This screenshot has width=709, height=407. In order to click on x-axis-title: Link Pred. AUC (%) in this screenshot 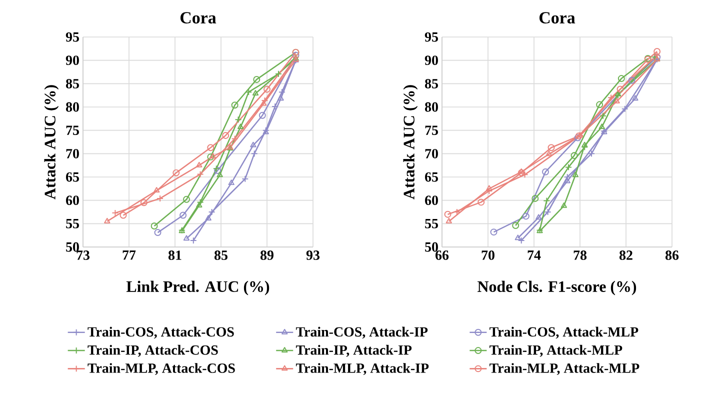, I will do `click(198, 288)`.